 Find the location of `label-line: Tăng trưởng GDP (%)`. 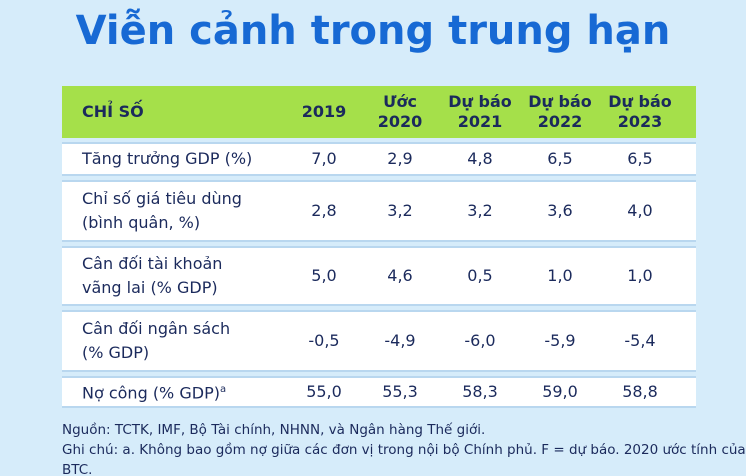

label-line: Tăng trưởng GDP (%) is located at coordinates (167, 158).